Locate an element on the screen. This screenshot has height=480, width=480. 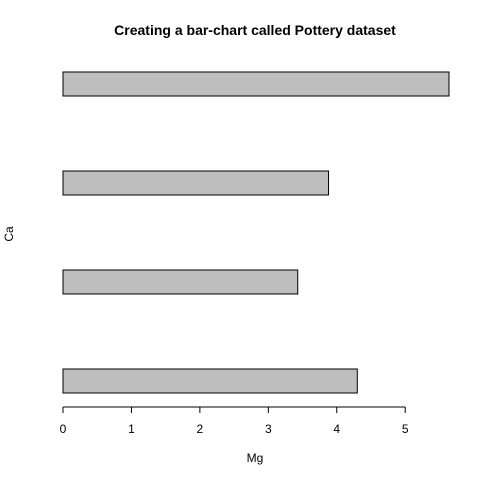
x-ticks: 0 1 2 3 4 5 is located at coordinates (234, 421).